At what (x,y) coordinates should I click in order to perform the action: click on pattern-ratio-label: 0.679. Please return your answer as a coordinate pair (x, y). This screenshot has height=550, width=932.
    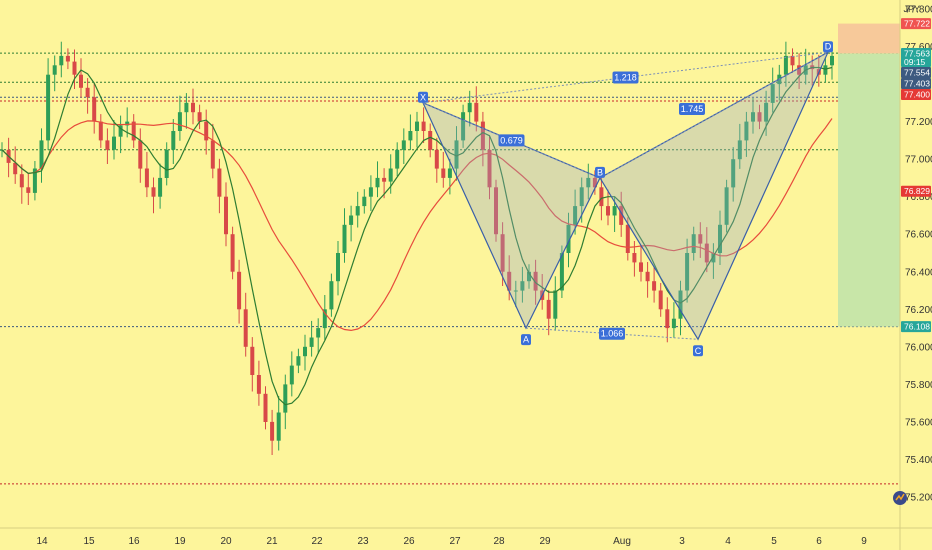
    Looking at the image, I should click on (511, 140).